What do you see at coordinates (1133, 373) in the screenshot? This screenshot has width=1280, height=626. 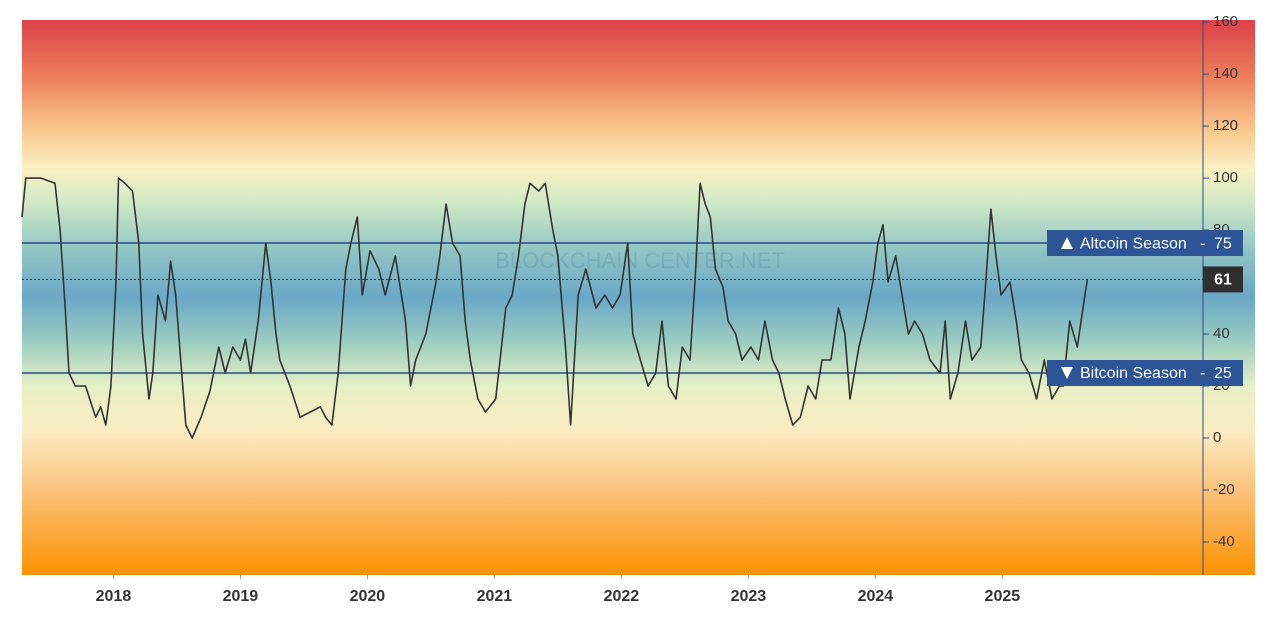 I see `annotation-label: Bitcoin Season` at bounding box center [1133, 373].